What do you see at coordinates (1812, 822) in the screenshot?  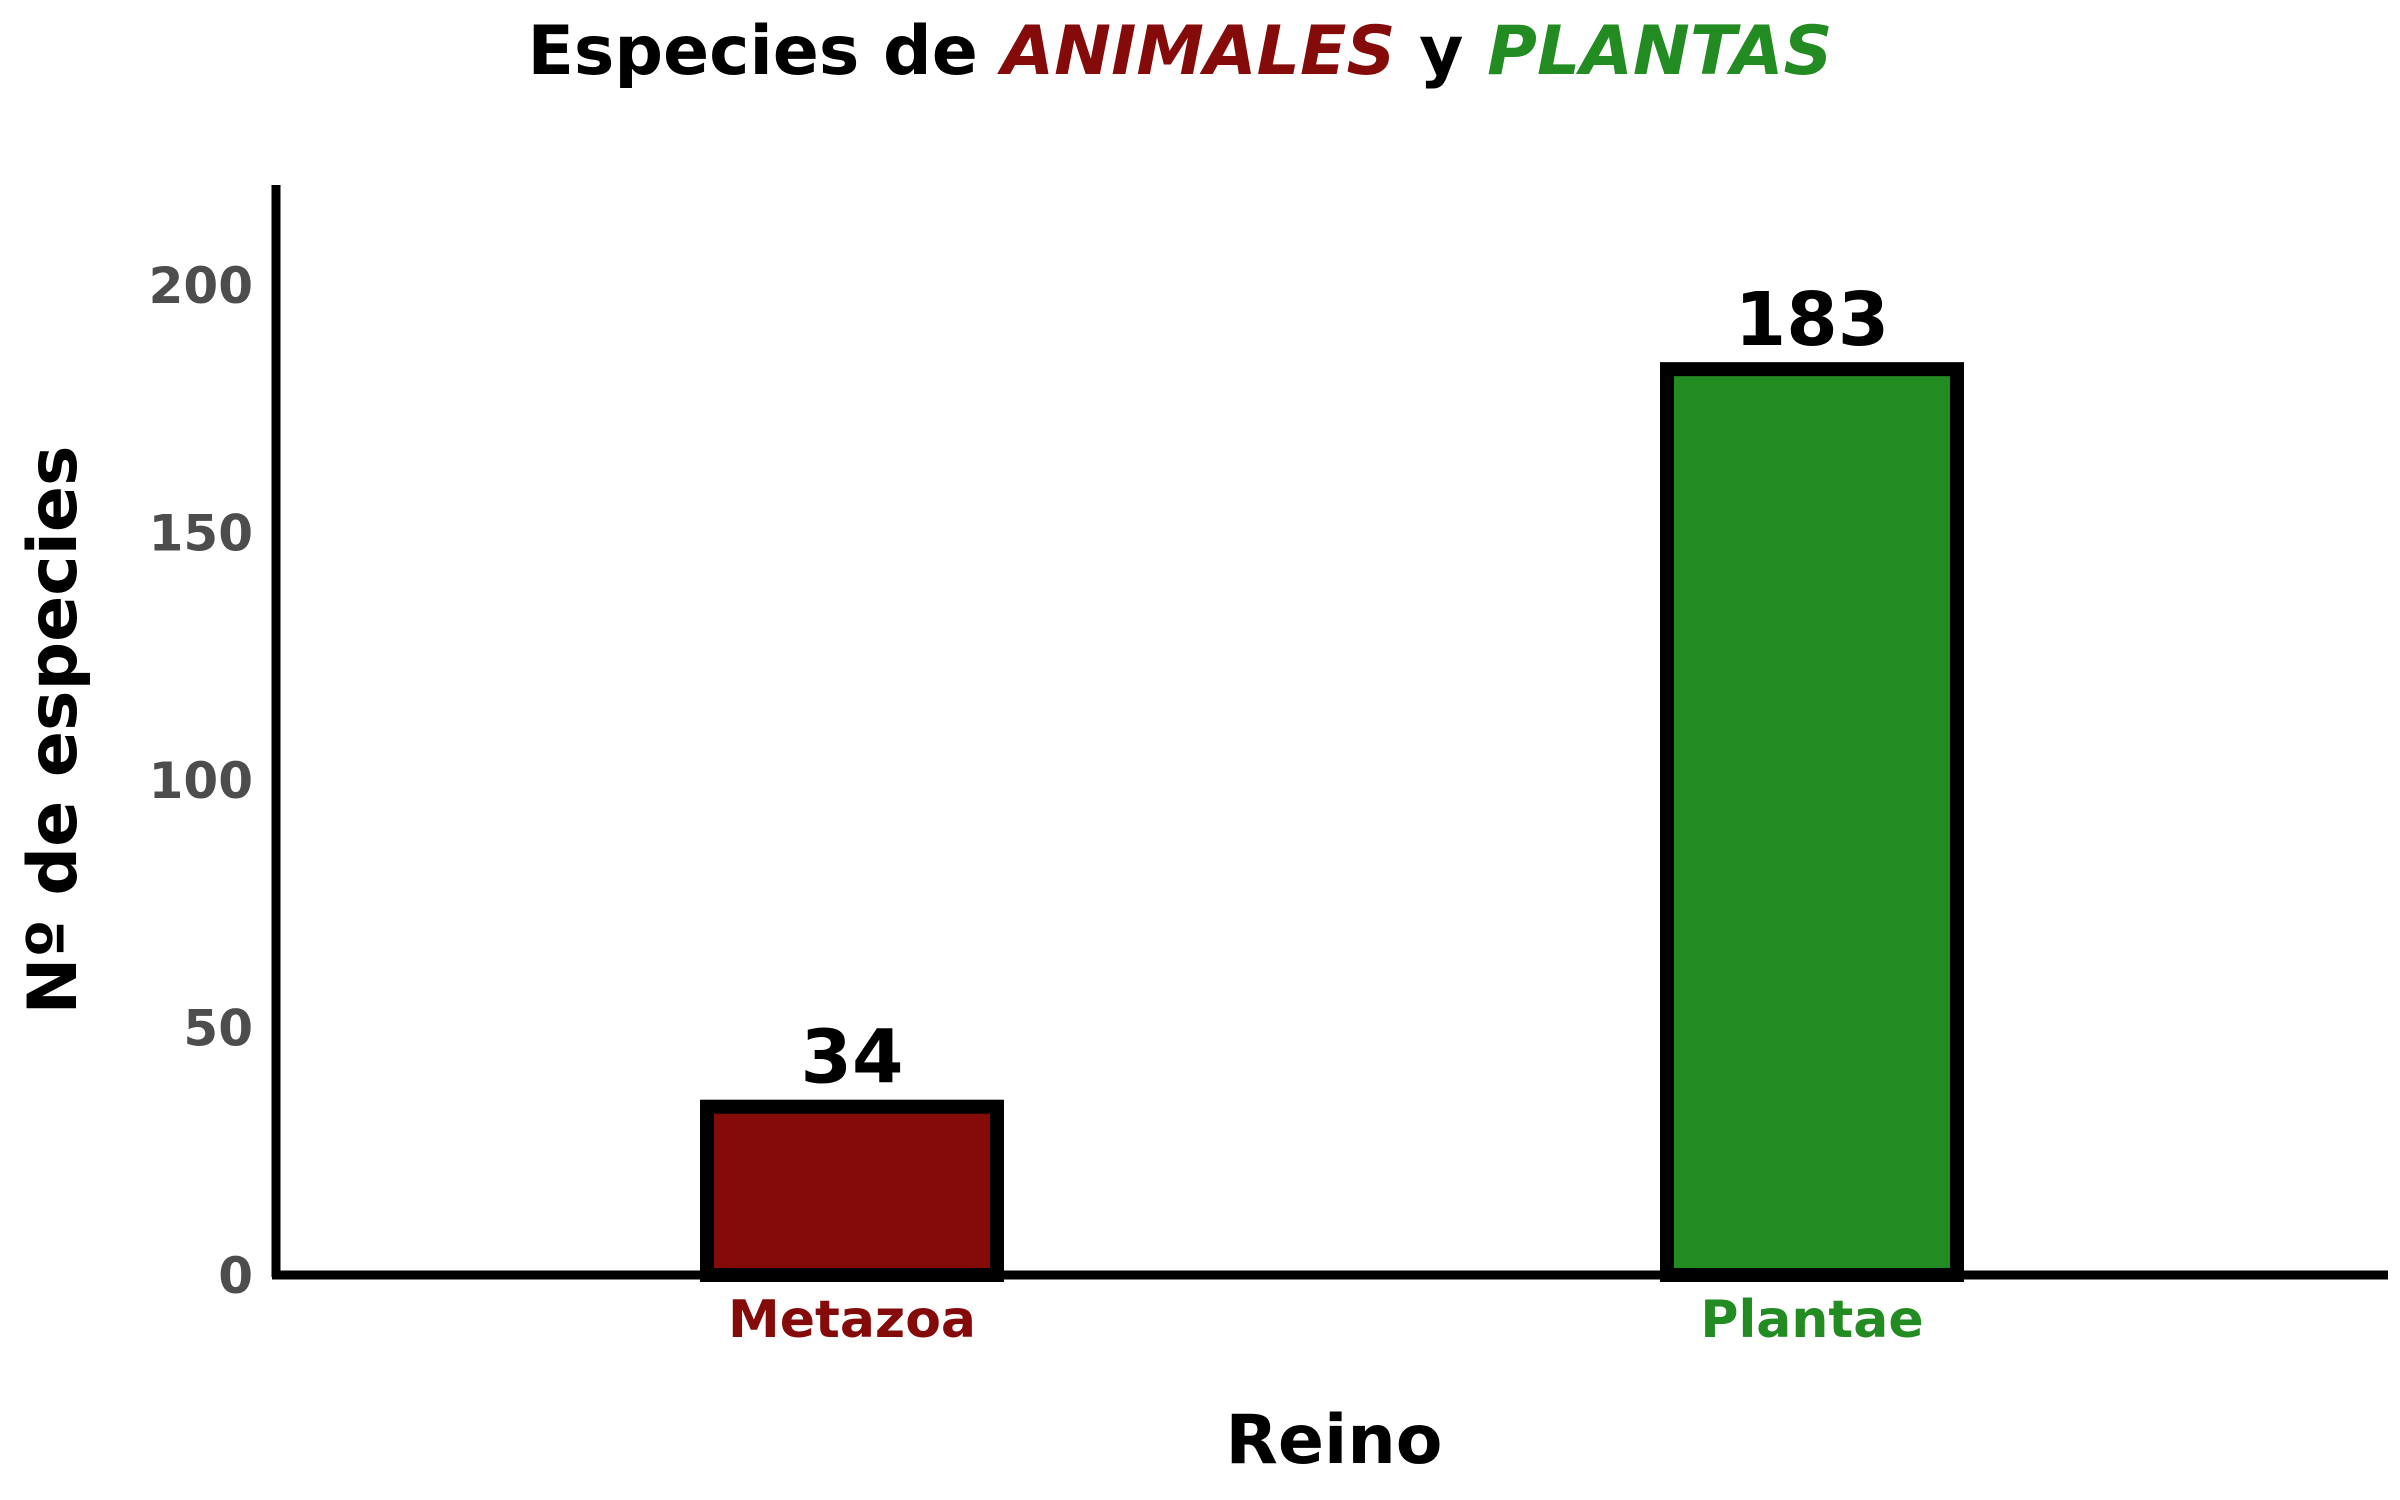 I see `bar-plantae` at bounding box center [1812, 822].